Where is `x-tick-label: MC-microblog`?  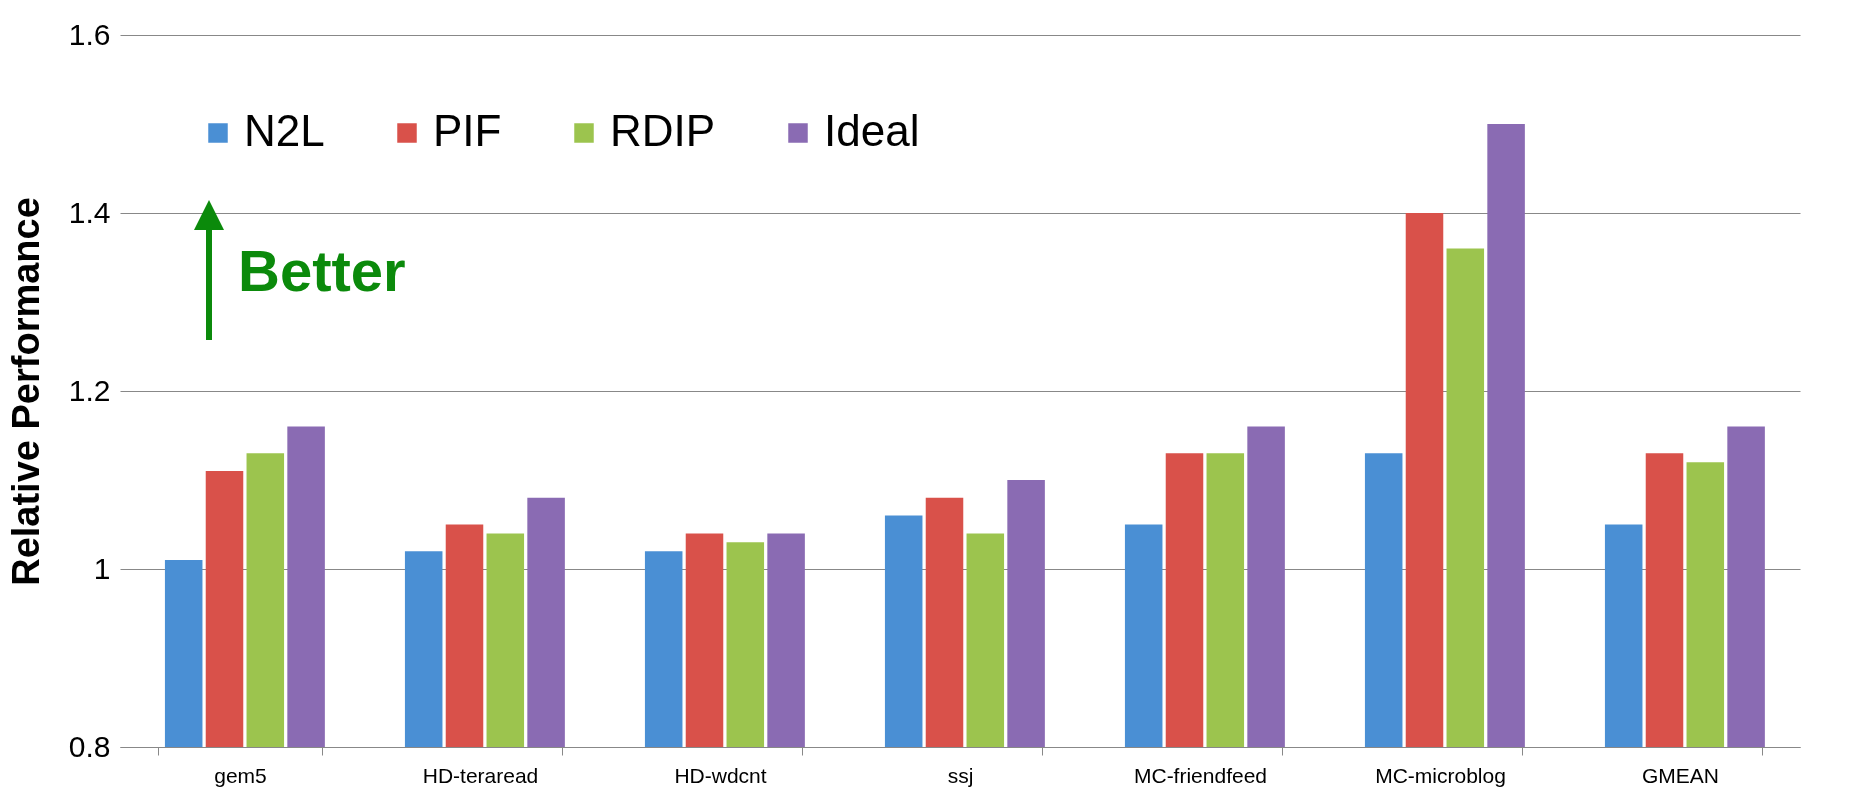 x-tick-label: MC-microblog is located at coordinates (1440, 775).